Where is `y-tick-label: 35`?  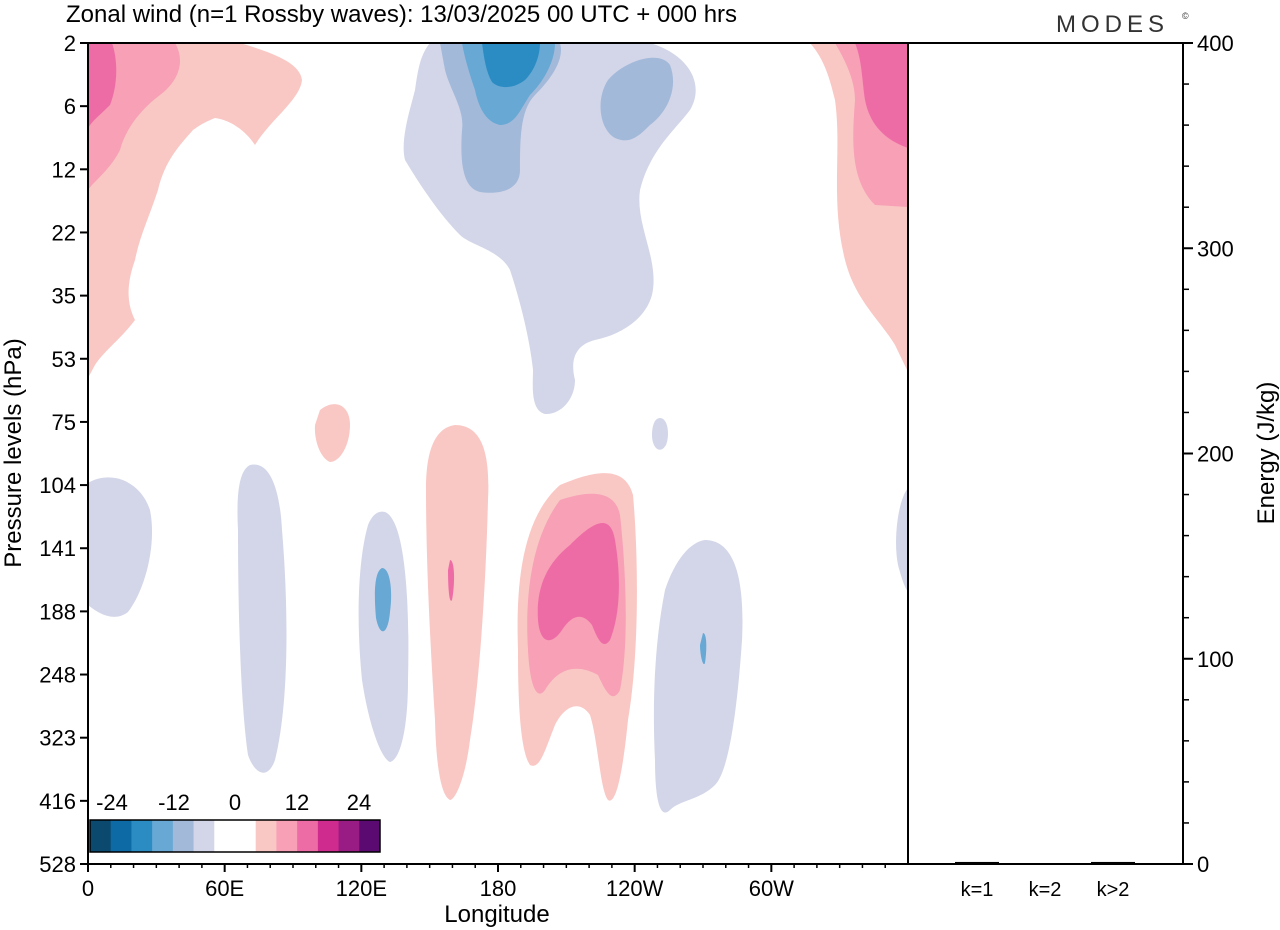
y-tick-label: 35 is located at coordinates (64, 296).